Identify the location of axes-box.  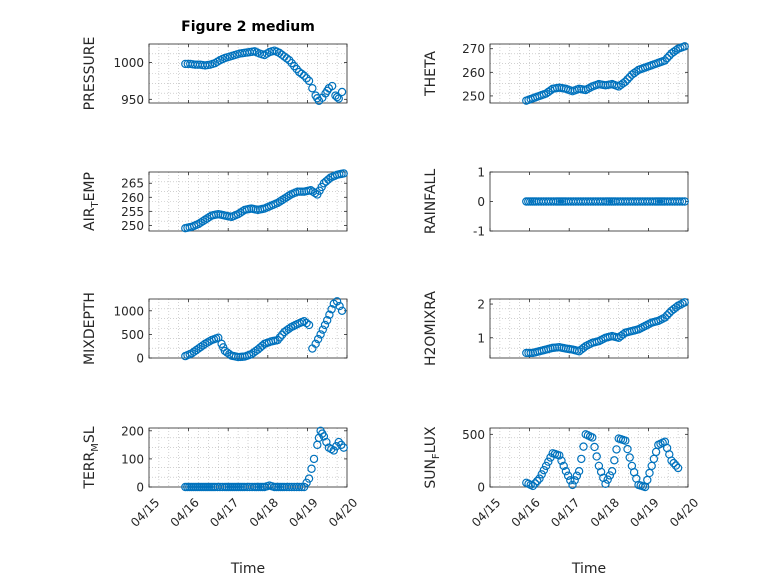
(248, 201).